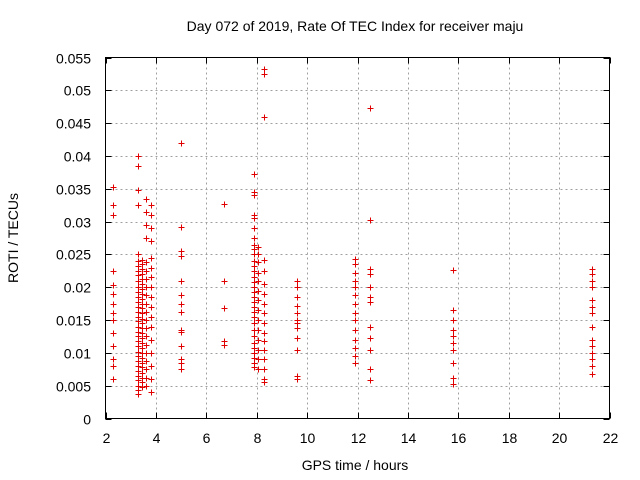  Describe the element at coordinates (359, 438) in the screenshot. I see `x-tick-label: 12` at that location.